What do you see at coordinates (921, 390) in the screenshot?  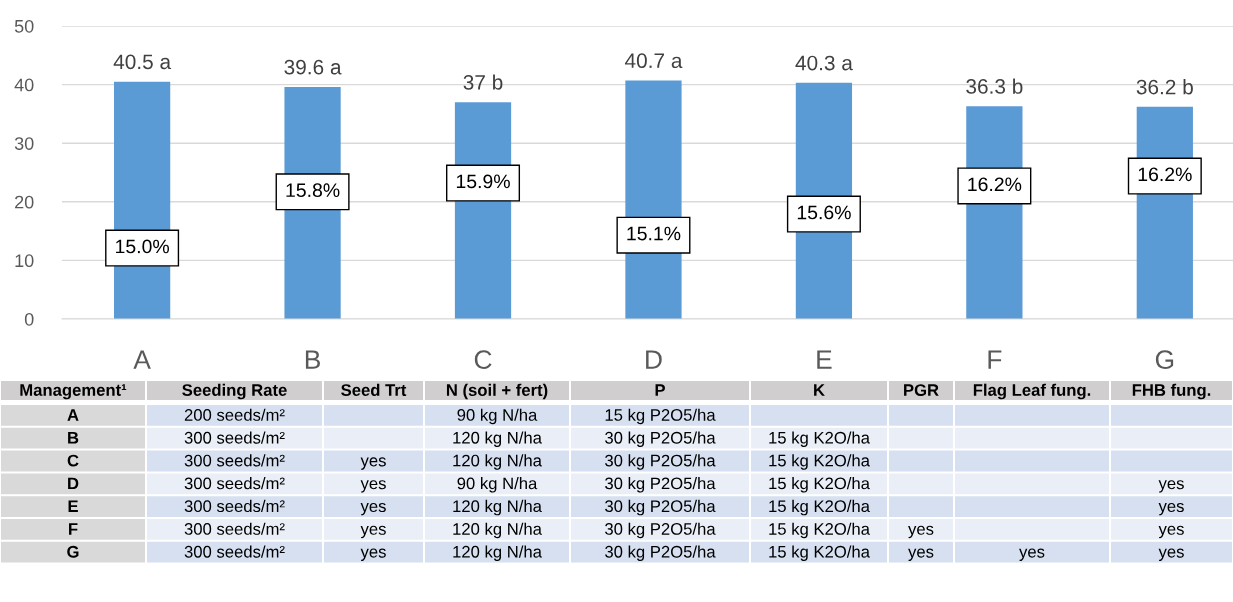 I see `text: PGR` at bounding box center [921, 390].